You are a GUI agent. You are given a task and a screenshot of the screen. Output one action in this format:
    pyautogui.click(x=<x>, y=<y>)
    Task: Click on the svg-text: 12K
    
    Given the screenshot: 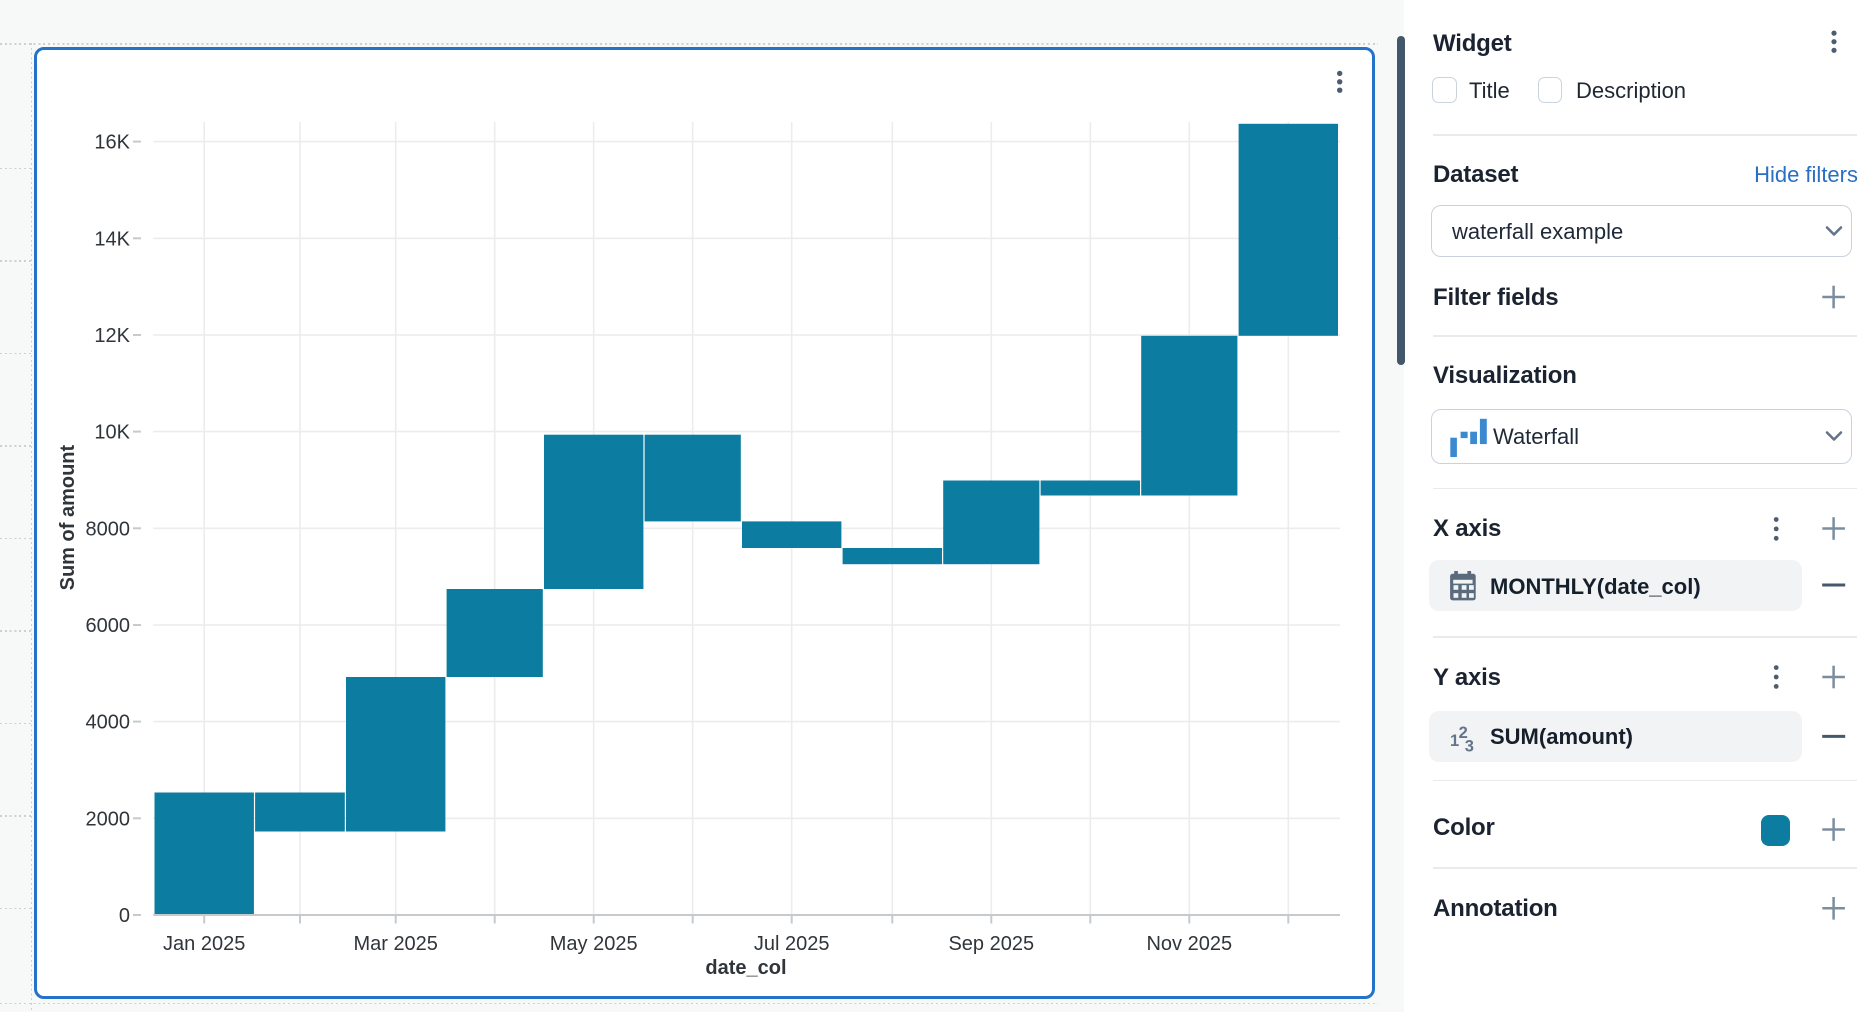 What is the action you would take?
    pyautogui.click(x=112, y=336)
    